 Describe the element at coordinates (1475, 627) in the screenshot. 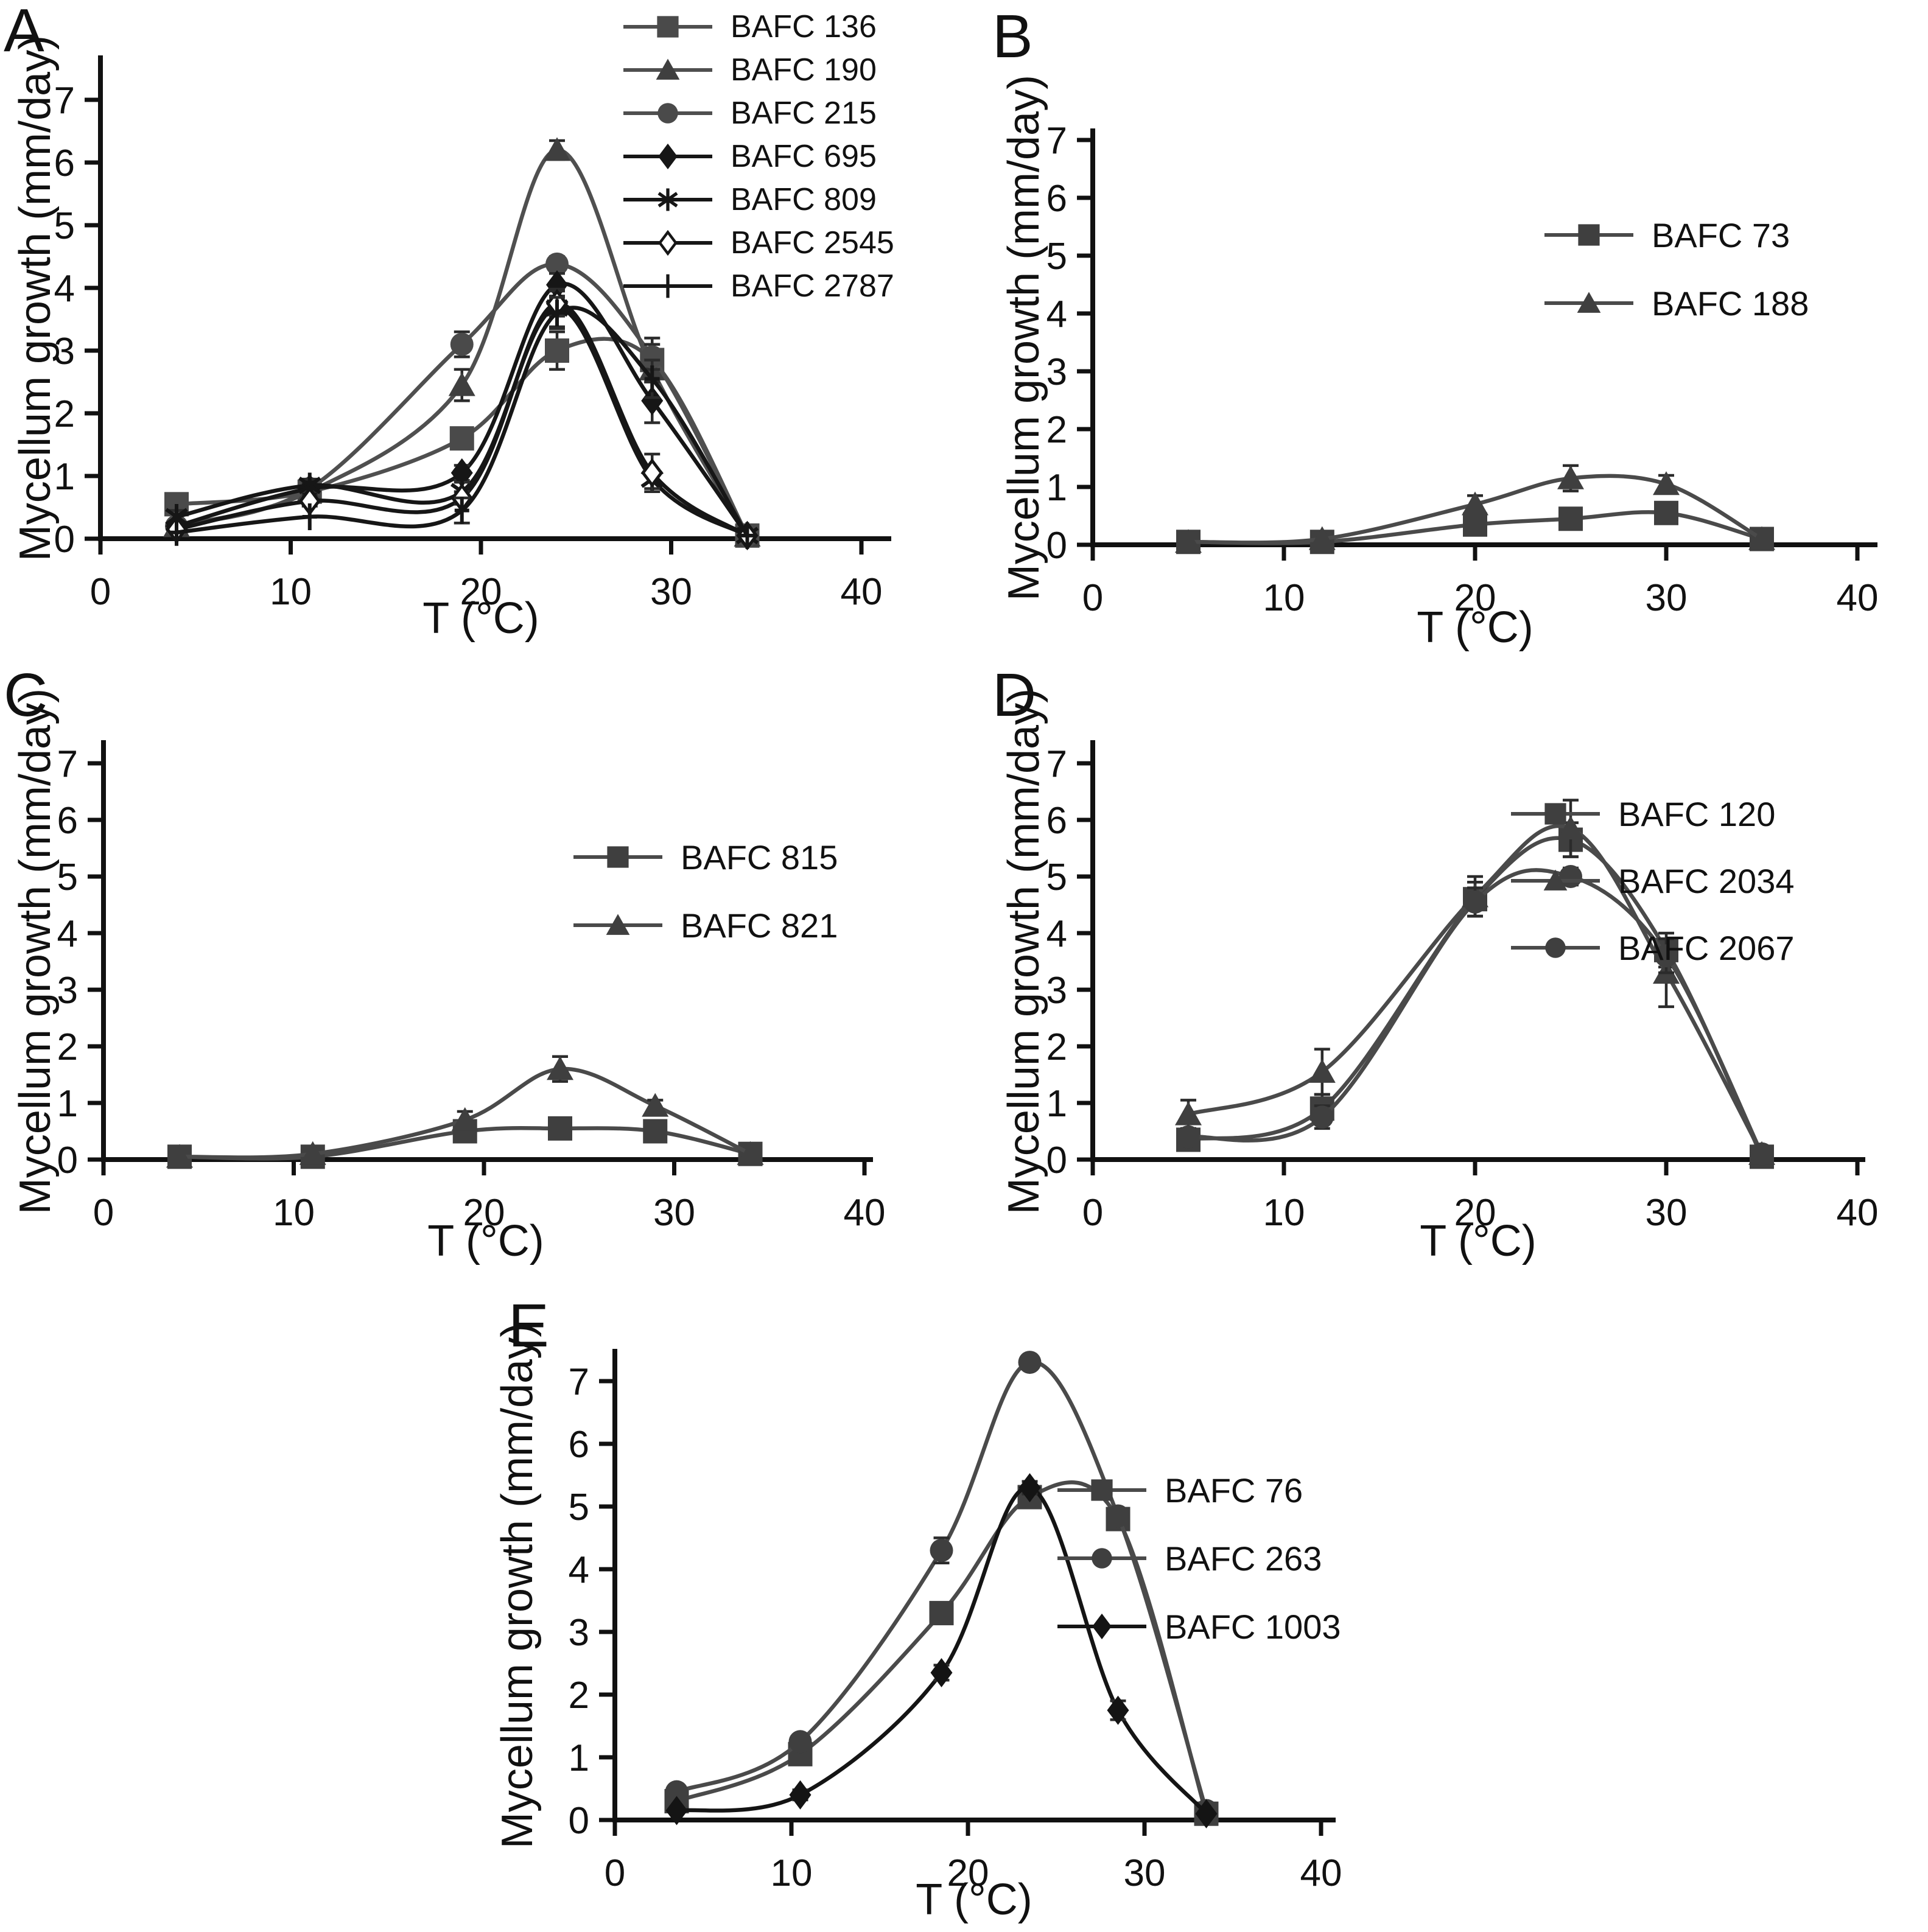

I see `panel-b-x-axis-title: T (°C)` at that location.